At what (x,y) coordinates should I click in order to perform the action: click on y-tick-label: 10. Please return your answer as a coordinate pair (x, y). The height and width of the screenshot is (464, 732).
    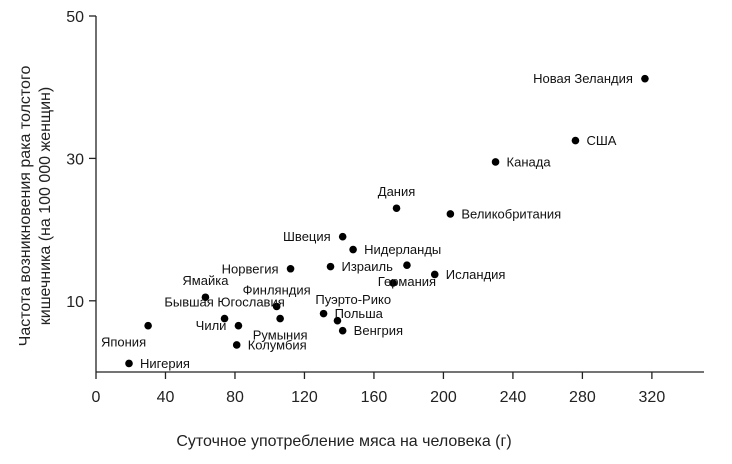
    Looking at the image, I should click on (75, 302).